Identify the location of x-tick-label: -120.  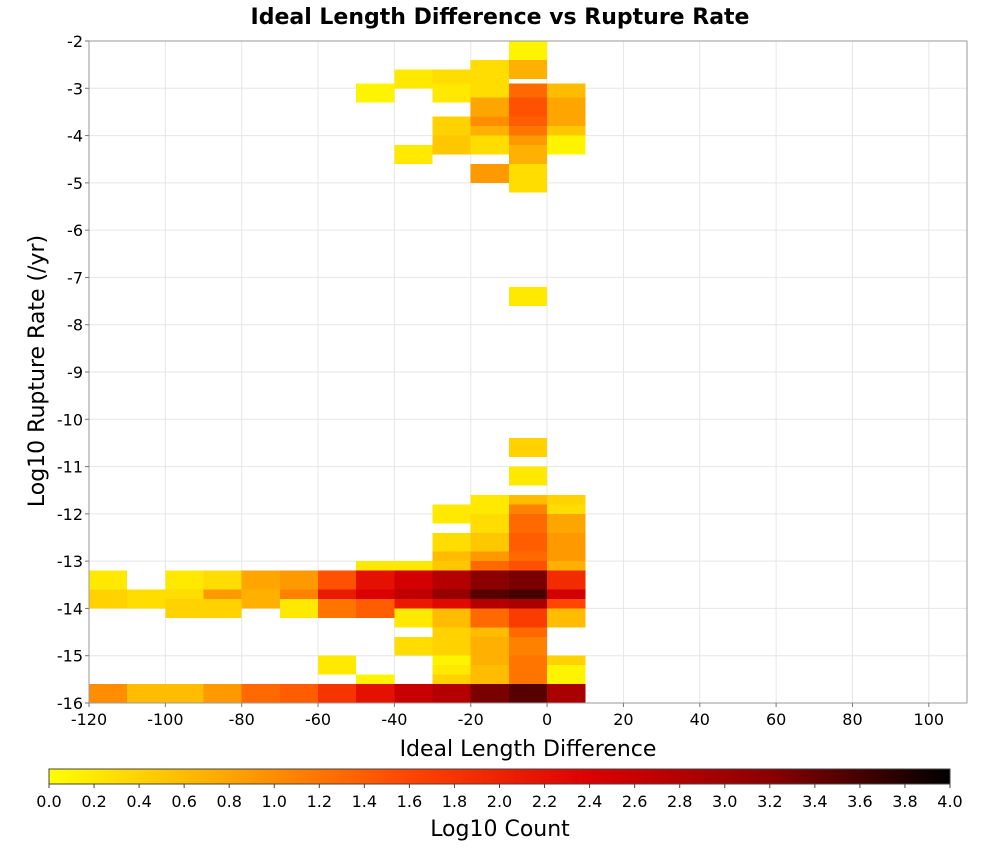
(89, 719).